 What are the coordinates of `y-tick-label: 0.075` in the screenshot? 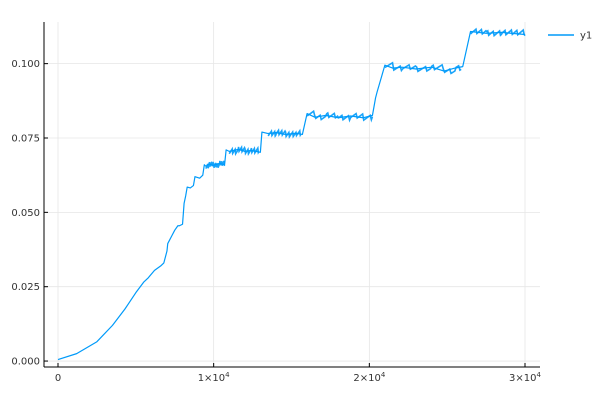 It's located at (25, 138).